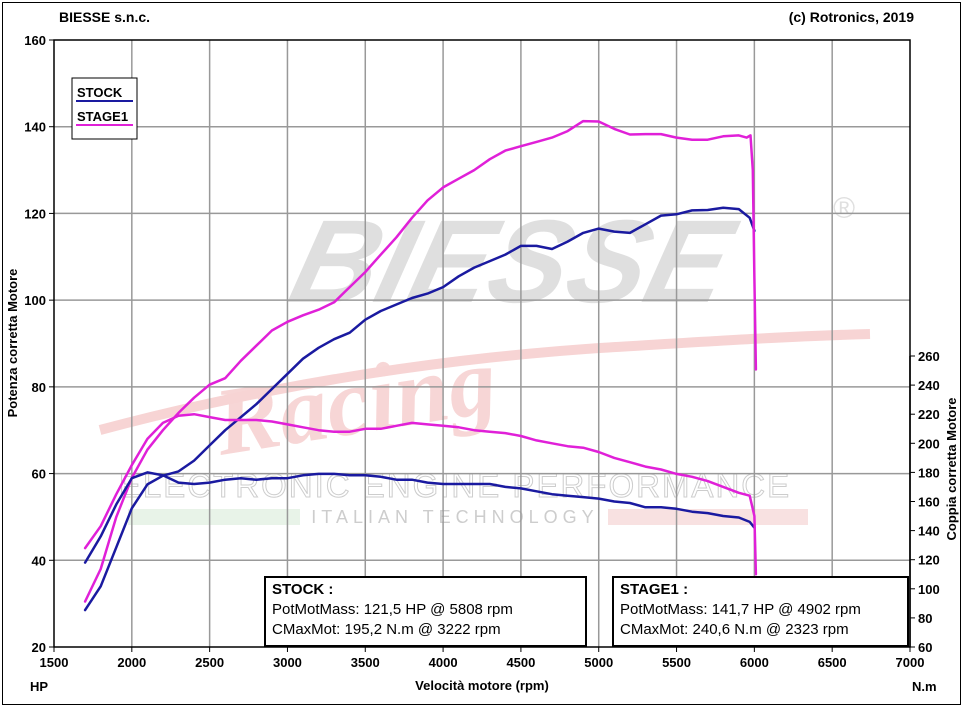 This screenshot has height=709, width=965. I want to click on y-right-tick-label: 80, so click(925, 618).